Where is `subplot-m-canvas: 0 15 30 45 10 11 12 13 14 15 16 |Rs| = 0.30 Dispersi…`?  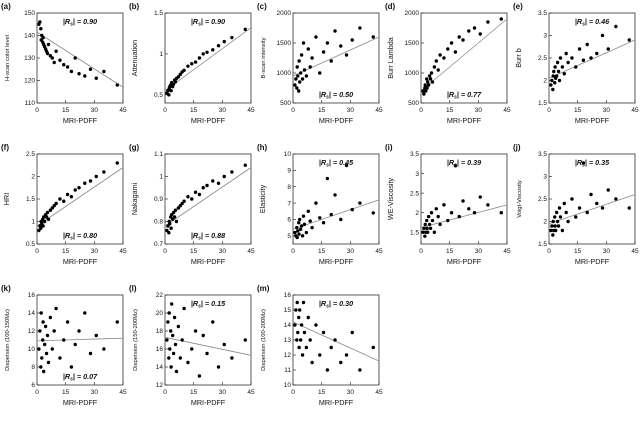
subplot-m-canvas: 0 15 30 45 10 11 12 13 14 15 16 |Rs| = 0.30 Dispersi… is located at coordinates (320, 345).